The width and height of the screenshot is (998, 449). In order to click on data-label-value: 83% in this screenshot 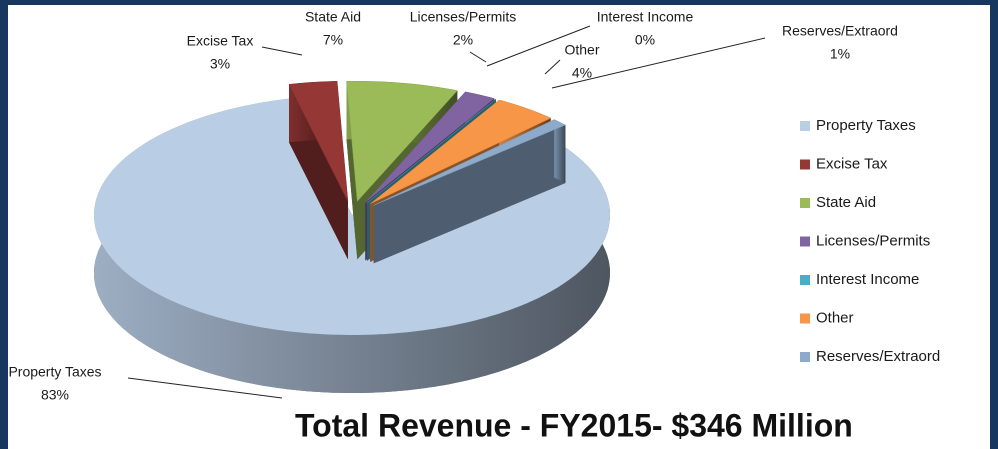, I will do `click(55, 395)`.